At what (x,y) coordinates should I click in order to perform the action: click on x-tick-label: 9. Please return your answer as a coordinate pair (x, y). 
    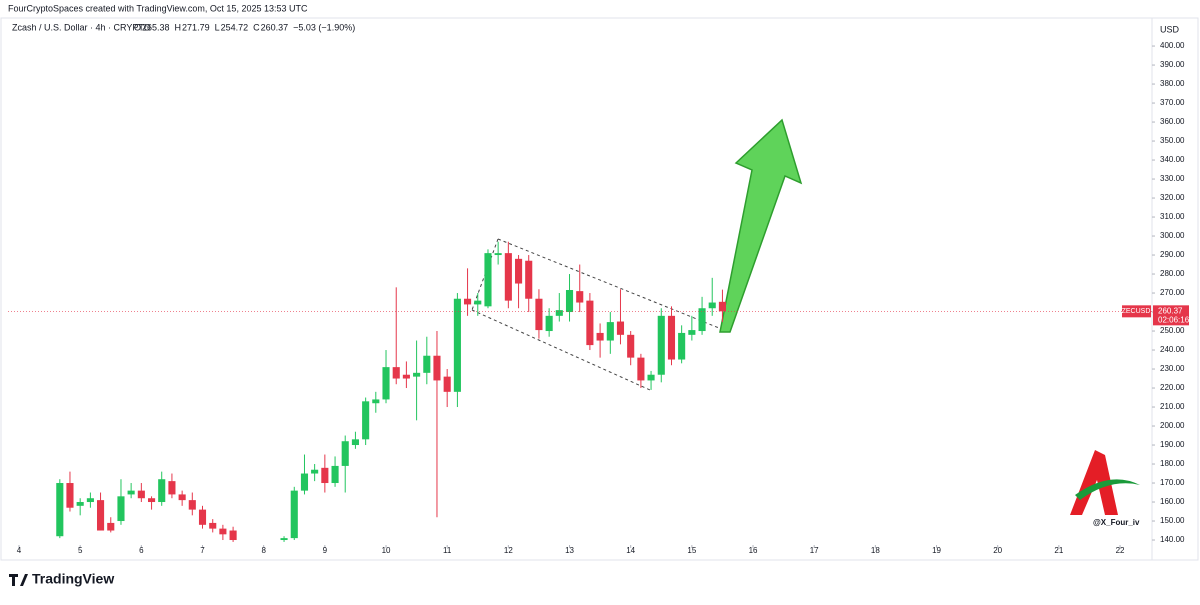
    Looking at the image, I should click on (325, 550).